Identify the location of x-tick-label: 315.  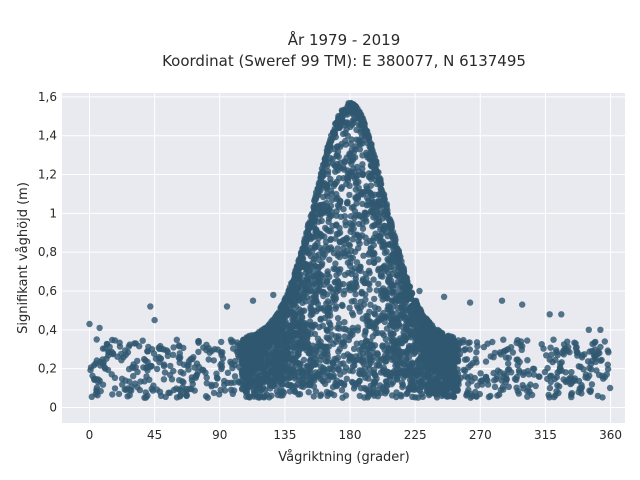
(545, 435).